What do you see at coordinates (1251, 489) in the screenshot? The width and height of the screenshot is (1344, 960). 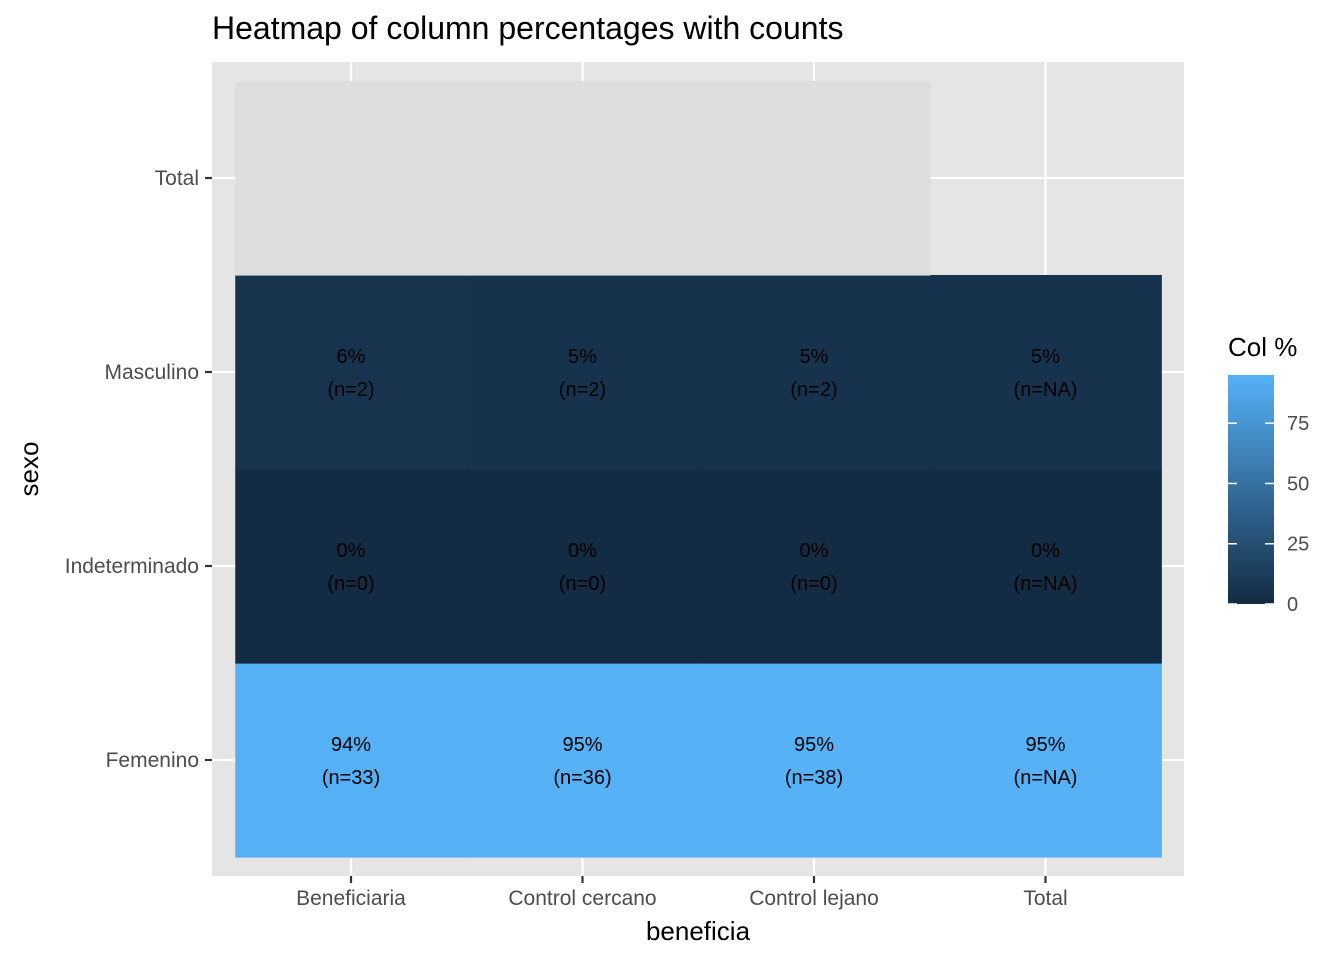 I see `legend-colorbar` at bounding box center [1251, 489].